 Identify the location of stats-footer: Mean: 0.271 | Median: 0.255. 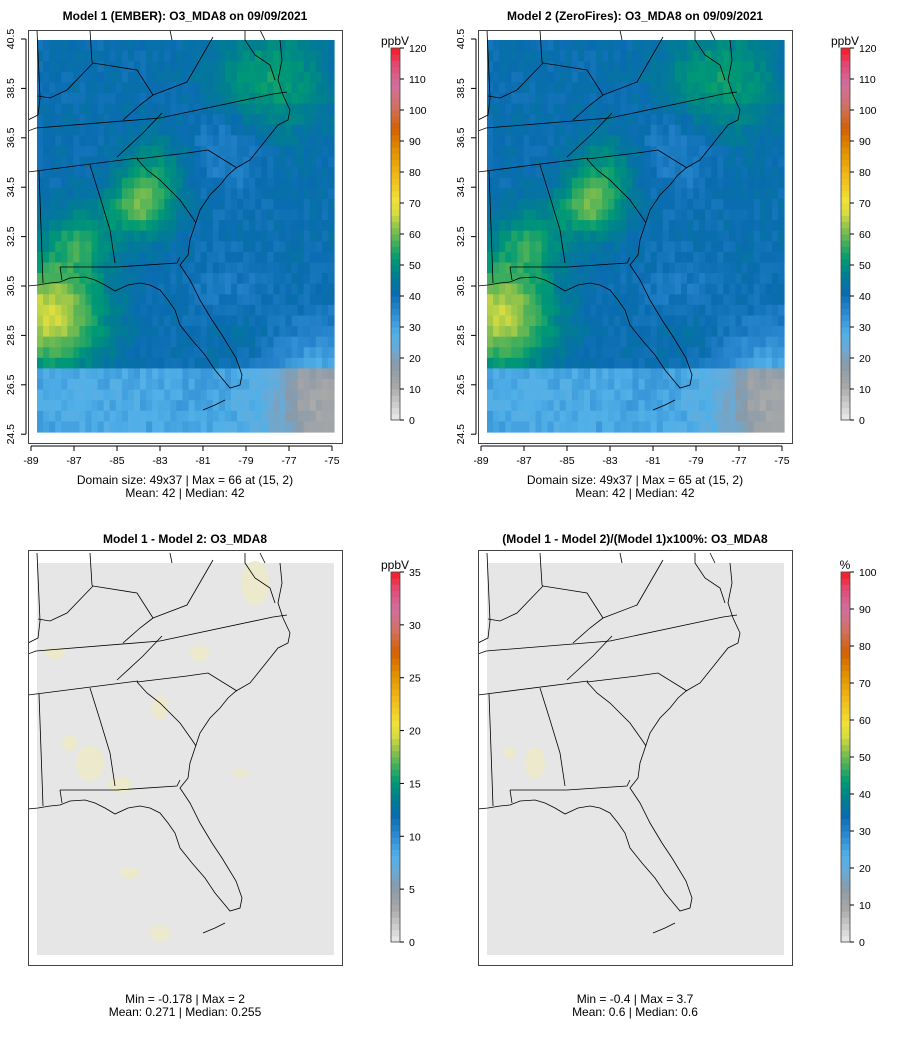
(185, 1012).